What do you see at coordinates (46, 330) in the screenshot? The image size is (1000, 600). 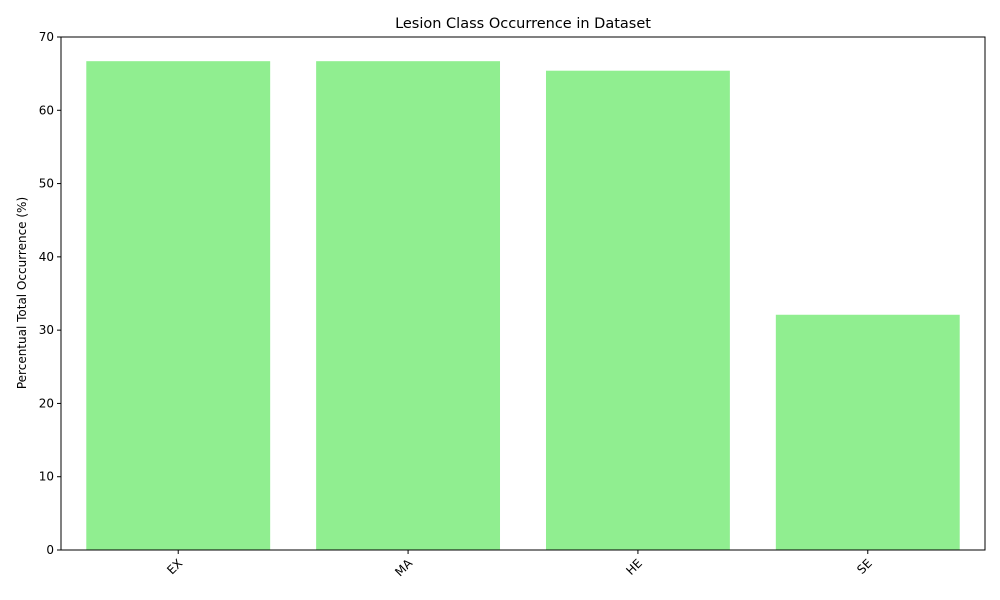 I see `y-tick-label: 30` at bounding box center [46, 330].